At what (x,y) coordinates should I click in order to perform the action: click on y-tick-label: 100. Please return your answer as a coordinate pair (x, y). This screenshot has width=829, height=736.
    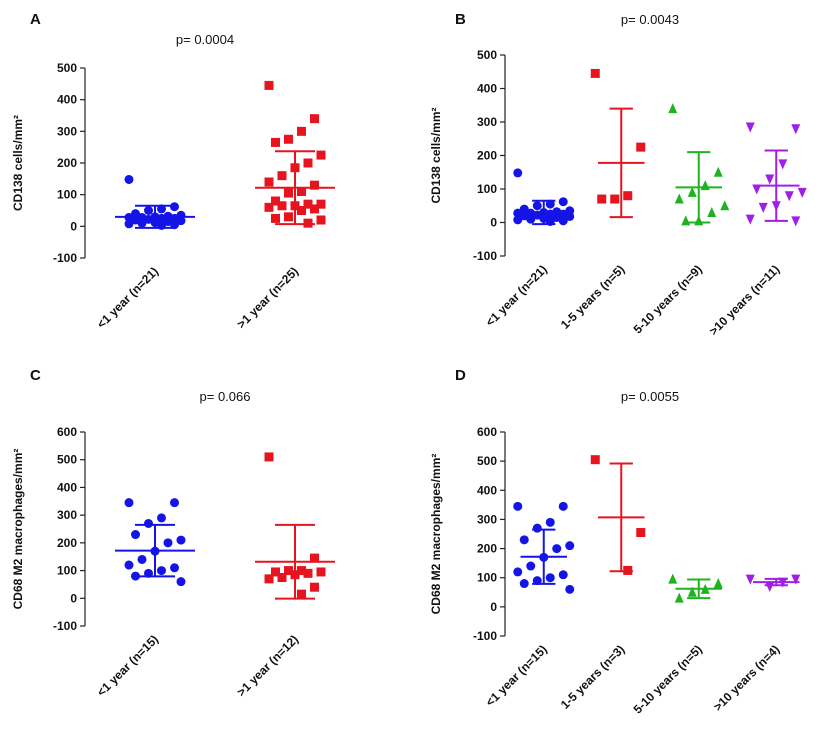
    Looking at the image, I should click on (487, 189).